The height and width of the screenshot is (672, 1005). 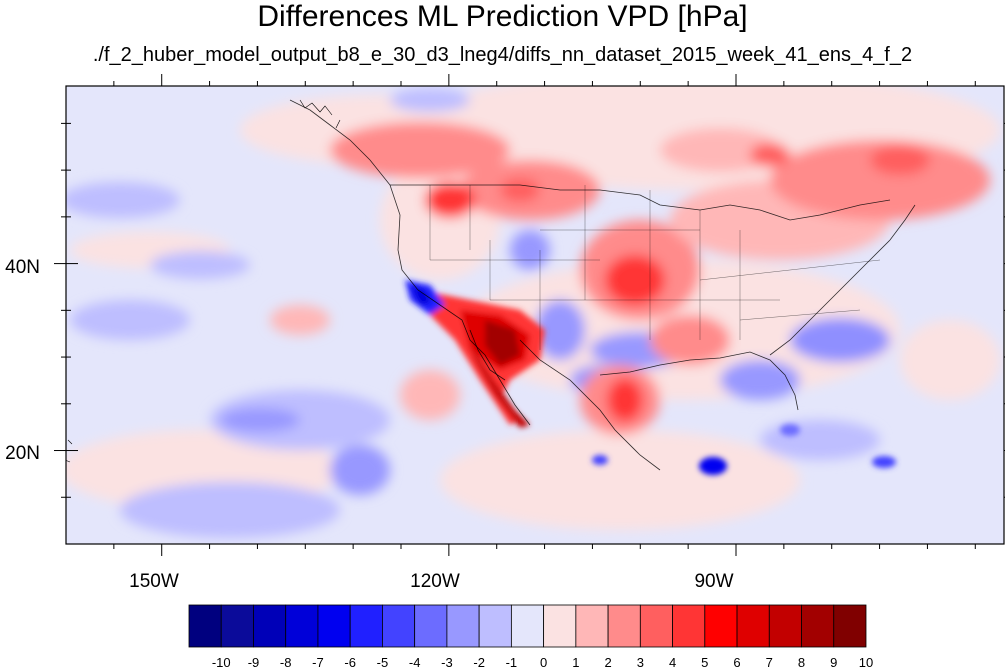 I want to click on colorbar-label: 2, so click(x=608, y=662).